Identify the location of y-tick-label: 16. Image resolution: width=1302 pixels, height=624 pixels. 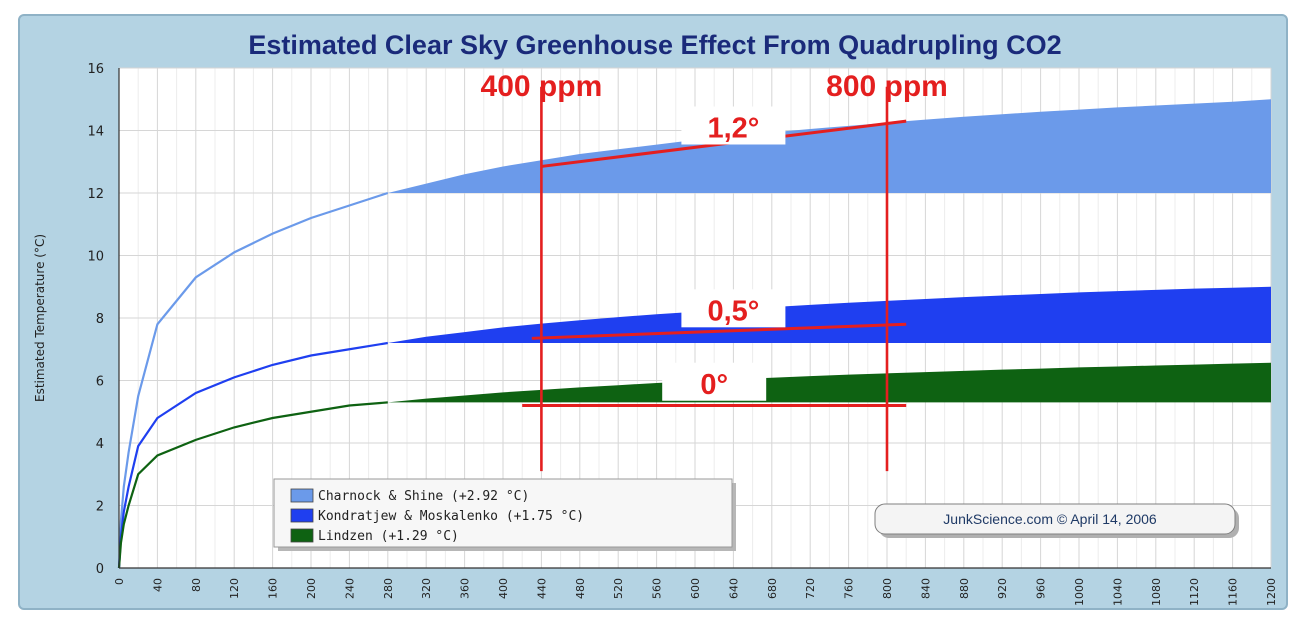
(95, 69).